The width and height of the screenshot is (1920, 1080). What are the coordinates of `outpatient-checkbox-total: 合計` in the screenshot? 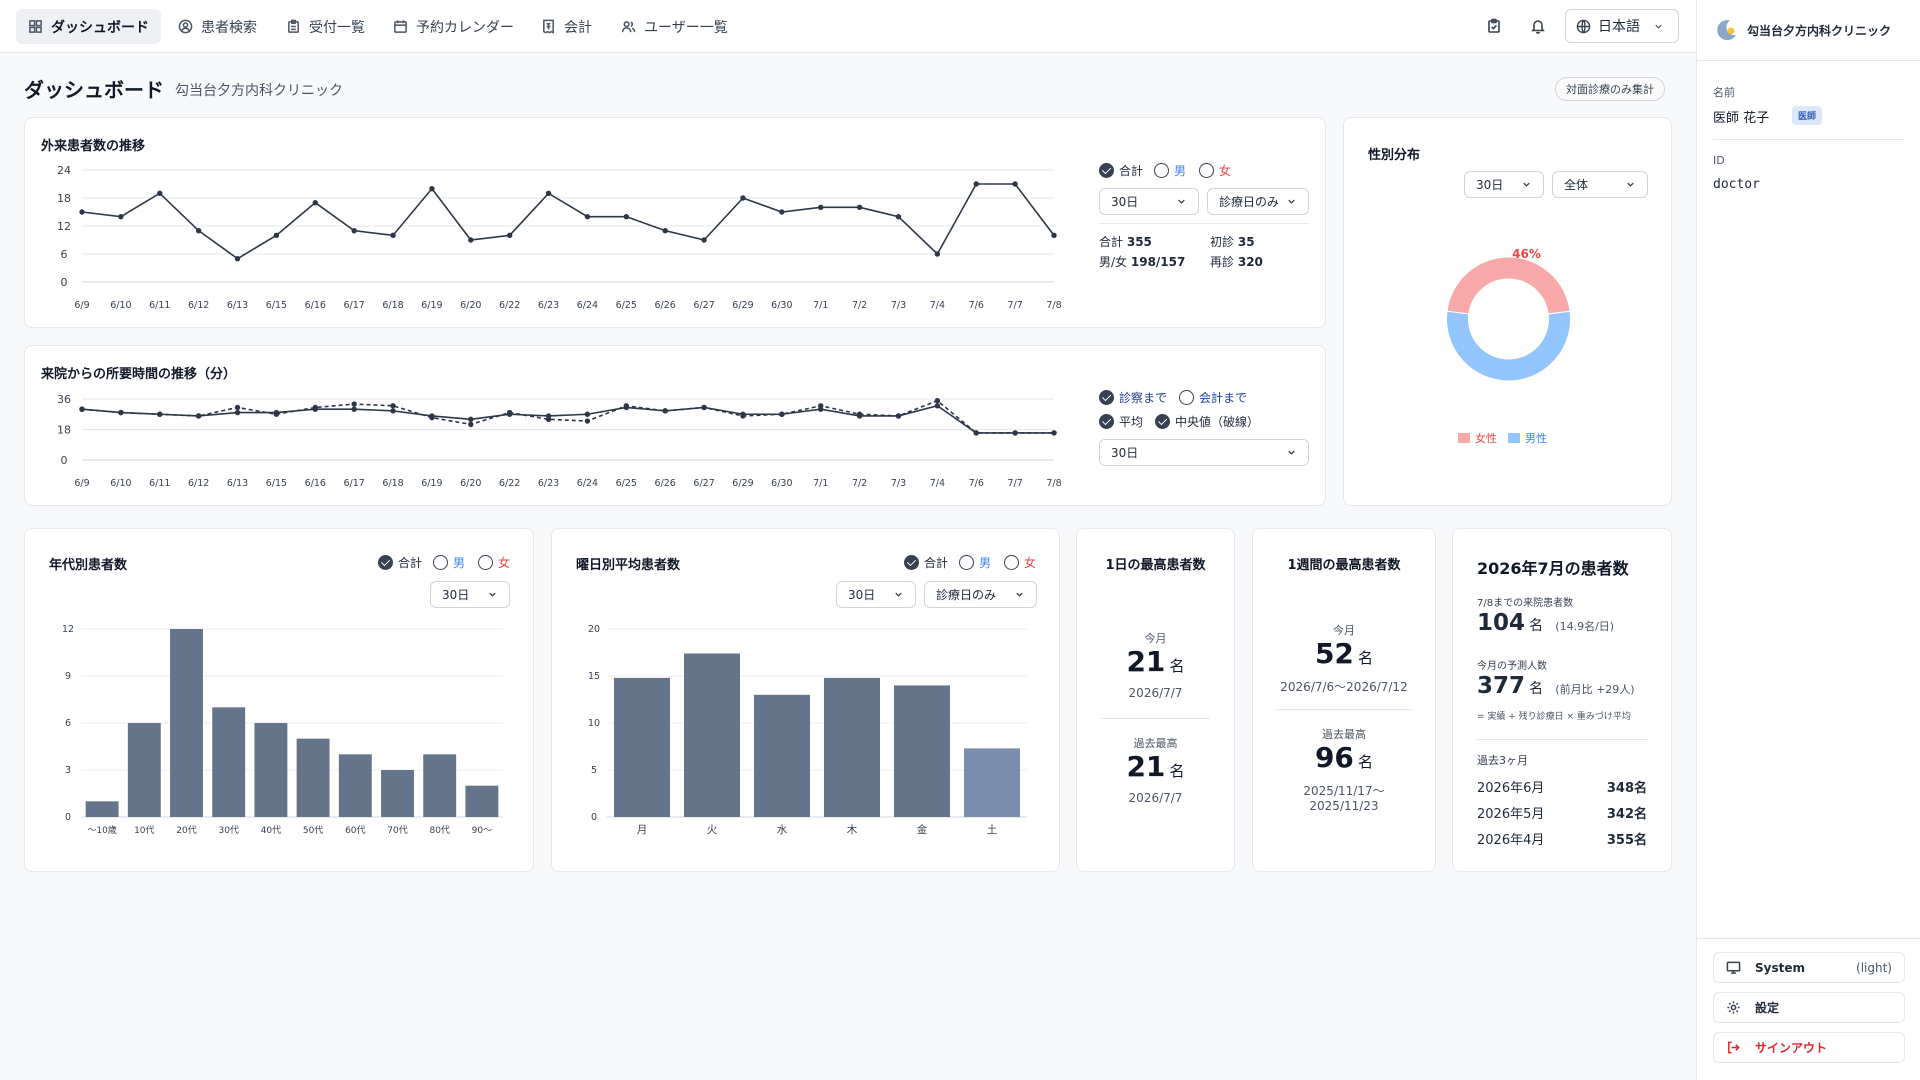 It's located at (1121, 170).